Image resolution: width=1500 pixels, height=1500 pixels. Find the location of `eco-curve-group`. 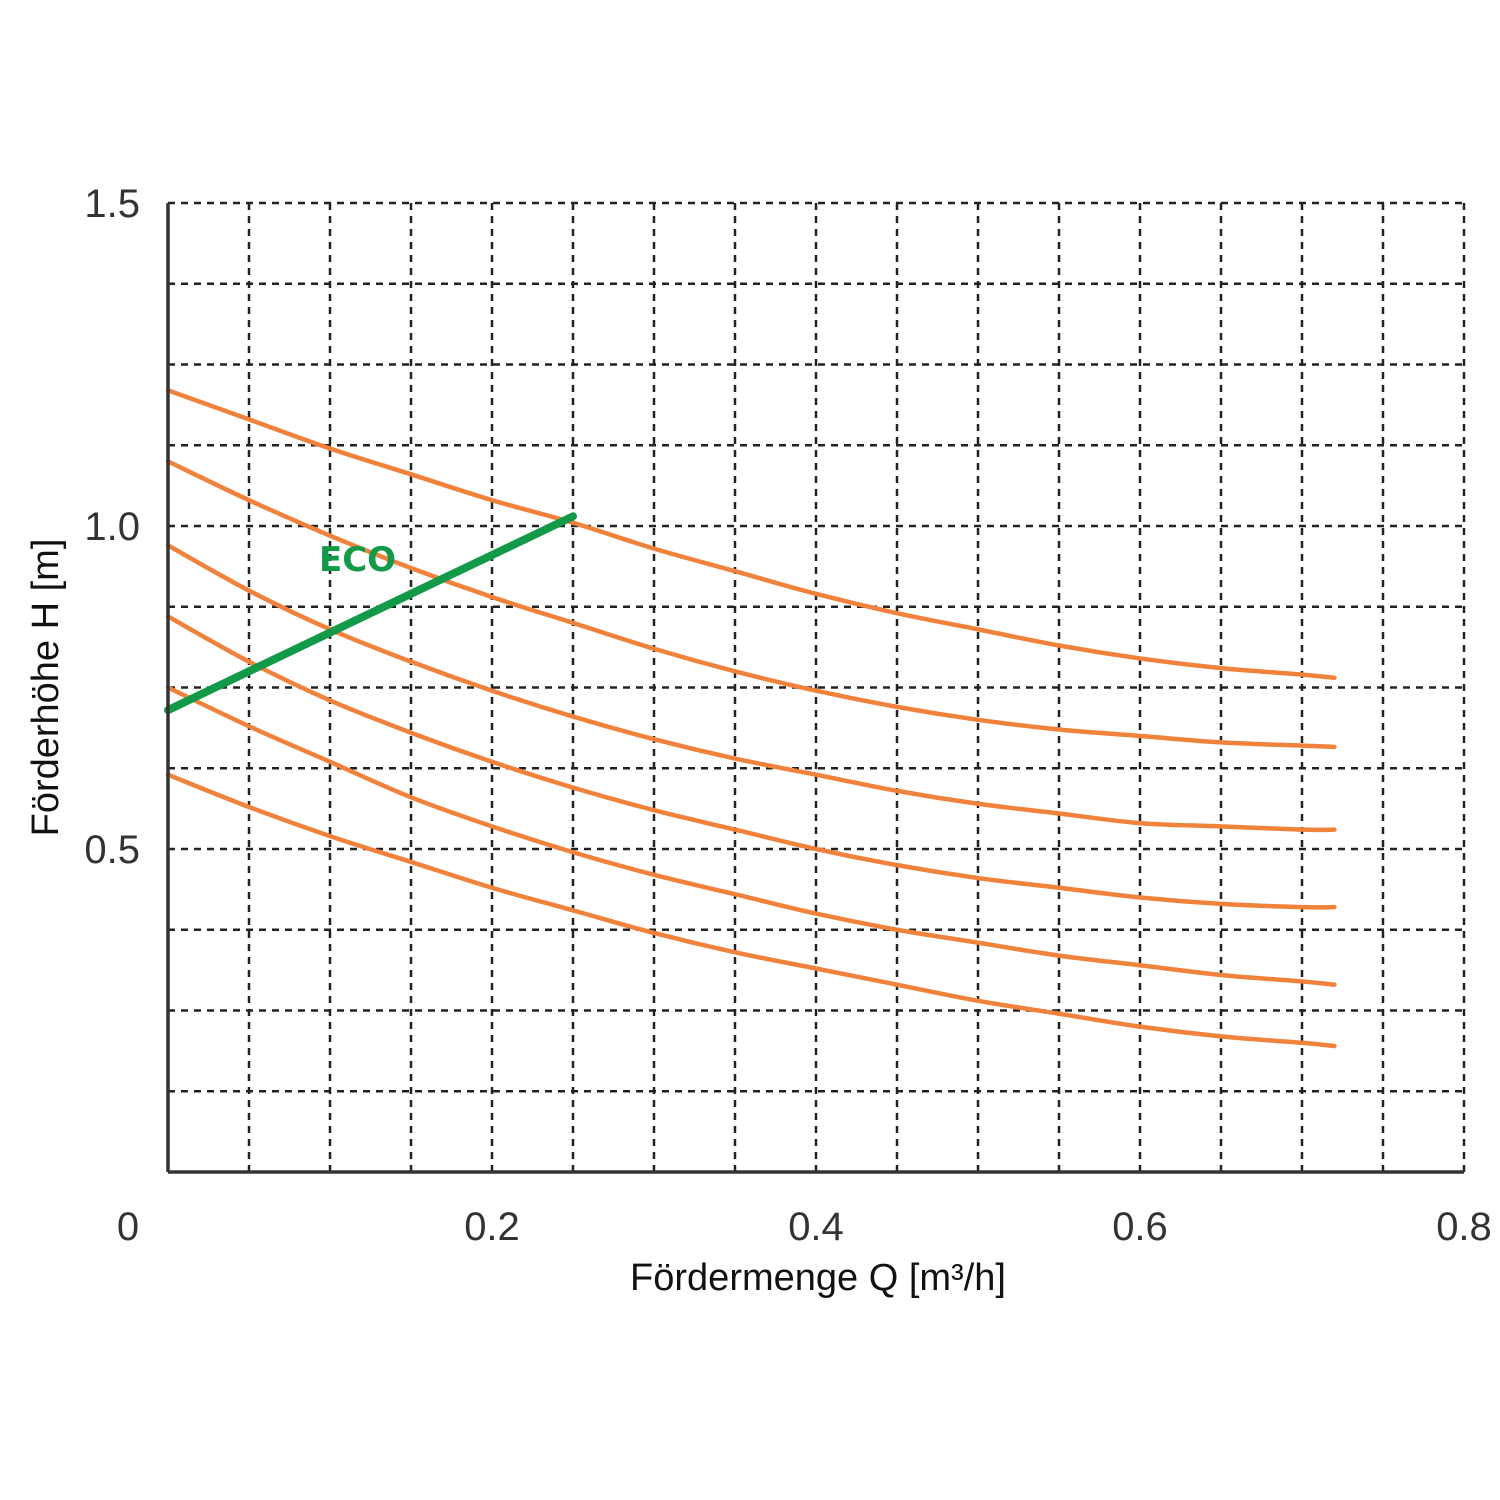

eco-curve-group is located at coordinates (370, 613).